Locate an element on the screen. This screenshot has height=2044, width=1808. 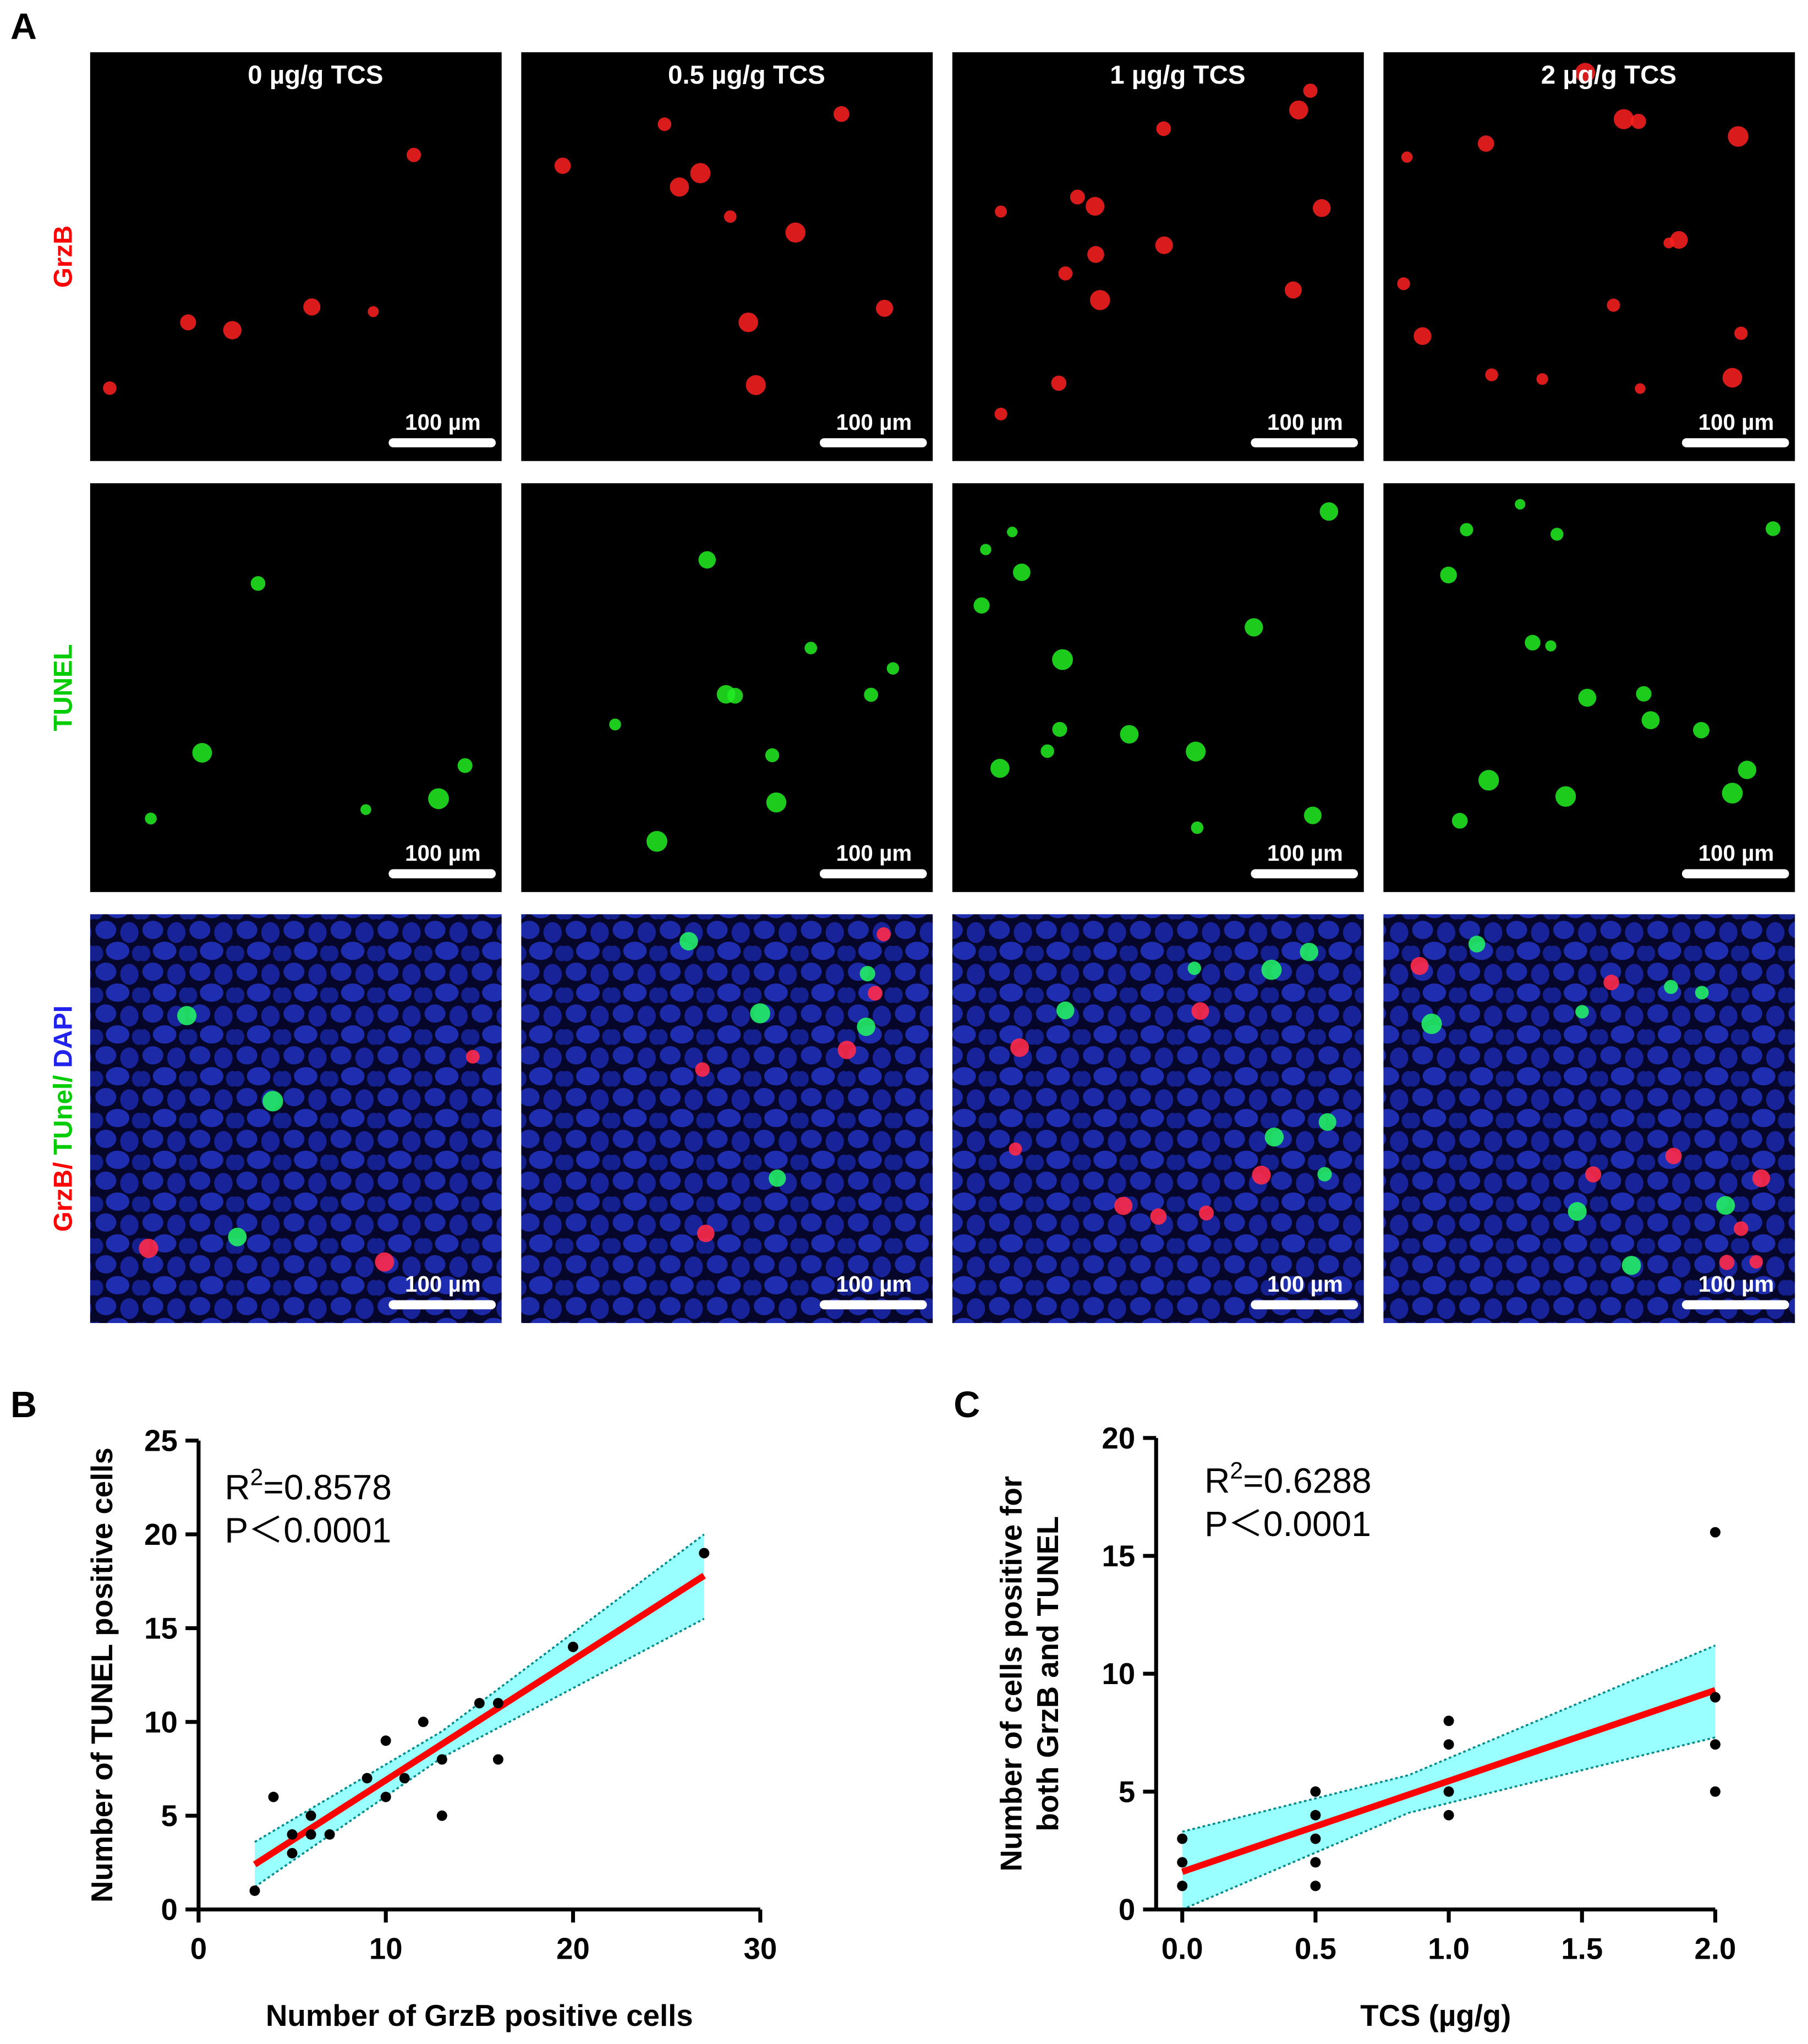
x-tick-label: 0.5 is located at coordinates (1315, 1949).